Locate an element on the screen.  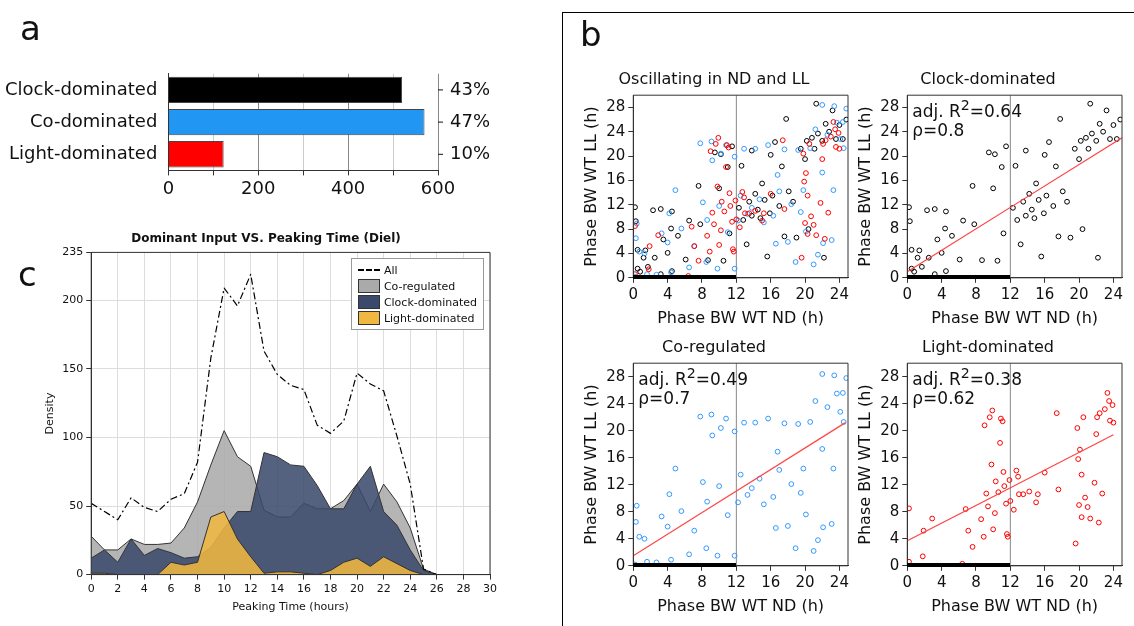
y-tick-label: 100 is located at coordinates (73, 437).